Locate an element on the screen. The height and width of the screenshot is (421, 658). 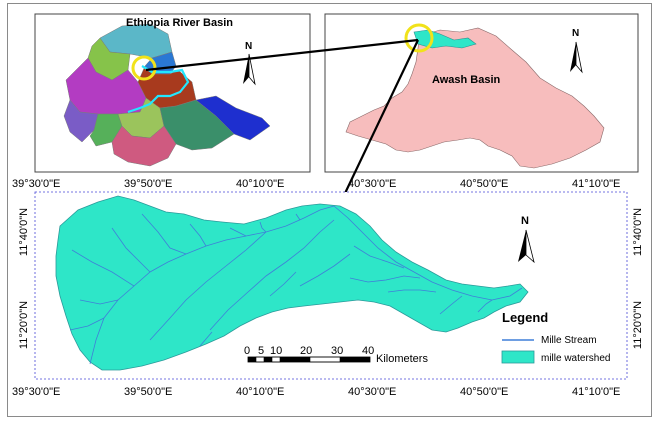
basin-navy-ogaden is located at coordinates (233, 118).